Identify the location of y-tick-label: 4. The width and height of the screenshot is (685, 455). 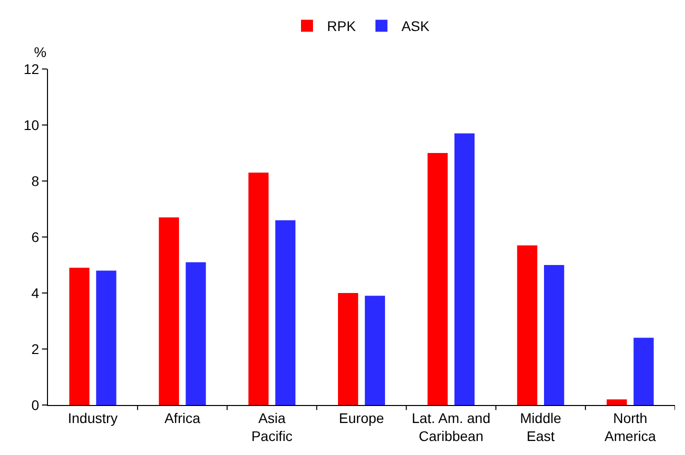
(35, 292).